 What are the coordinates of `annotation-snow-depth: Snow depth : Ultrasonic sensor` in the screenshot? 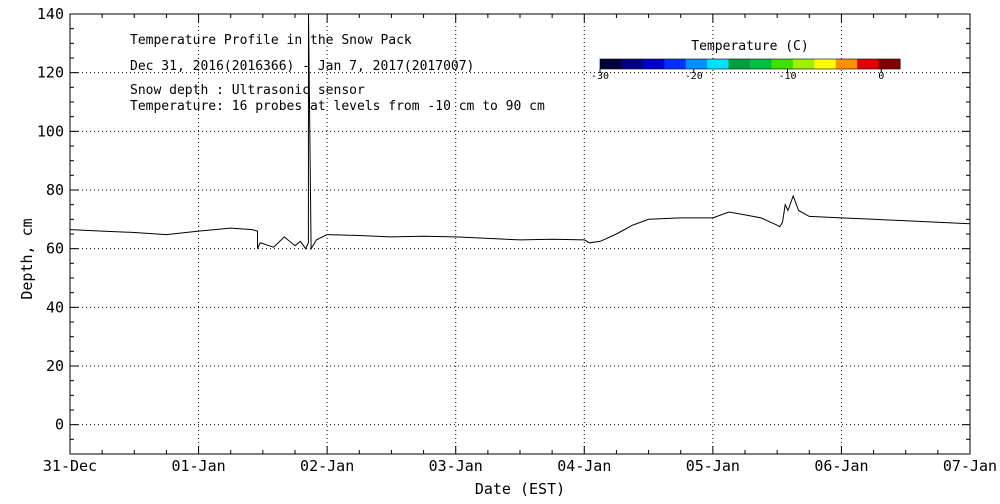 It's located at (247, 90).